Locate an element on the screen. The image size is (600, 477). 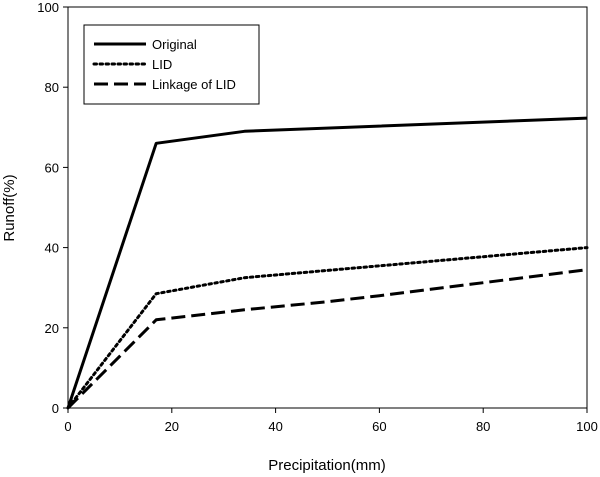
legend-label-lid: LID is located at coordinates (162, 64).